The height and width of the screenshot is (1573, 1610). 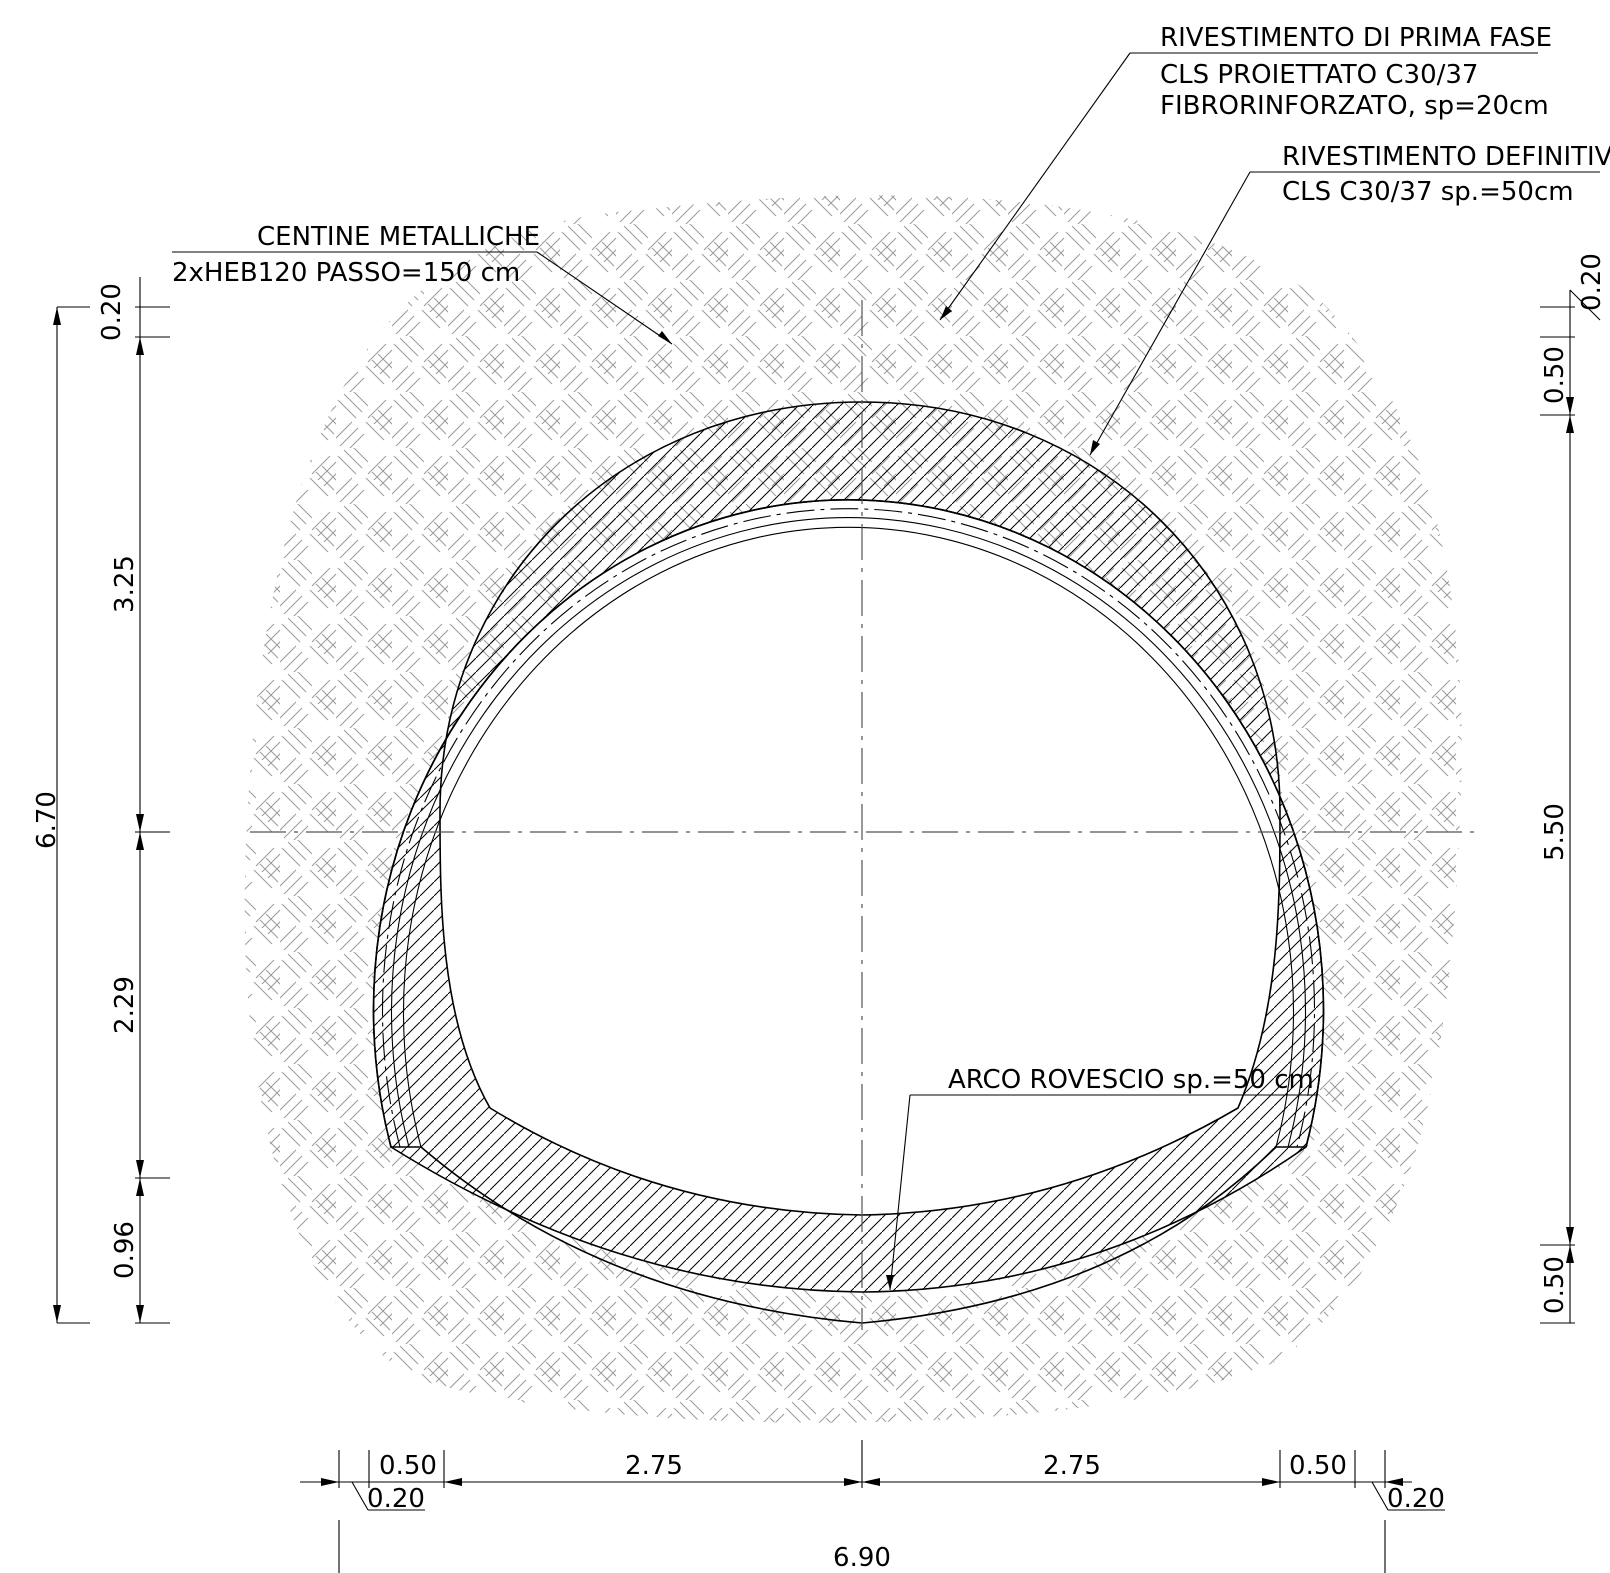 I want to click on dim-right-lining-top: 0.50, so click(x=1555, y=375).